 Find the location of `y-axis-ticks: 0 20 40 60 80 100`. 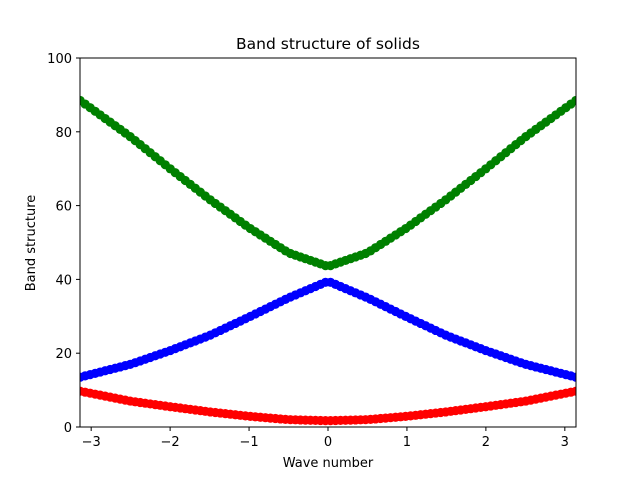

y-axis-ticks: 0 20 40 60 80 100 is located at coordinates (63, 244).